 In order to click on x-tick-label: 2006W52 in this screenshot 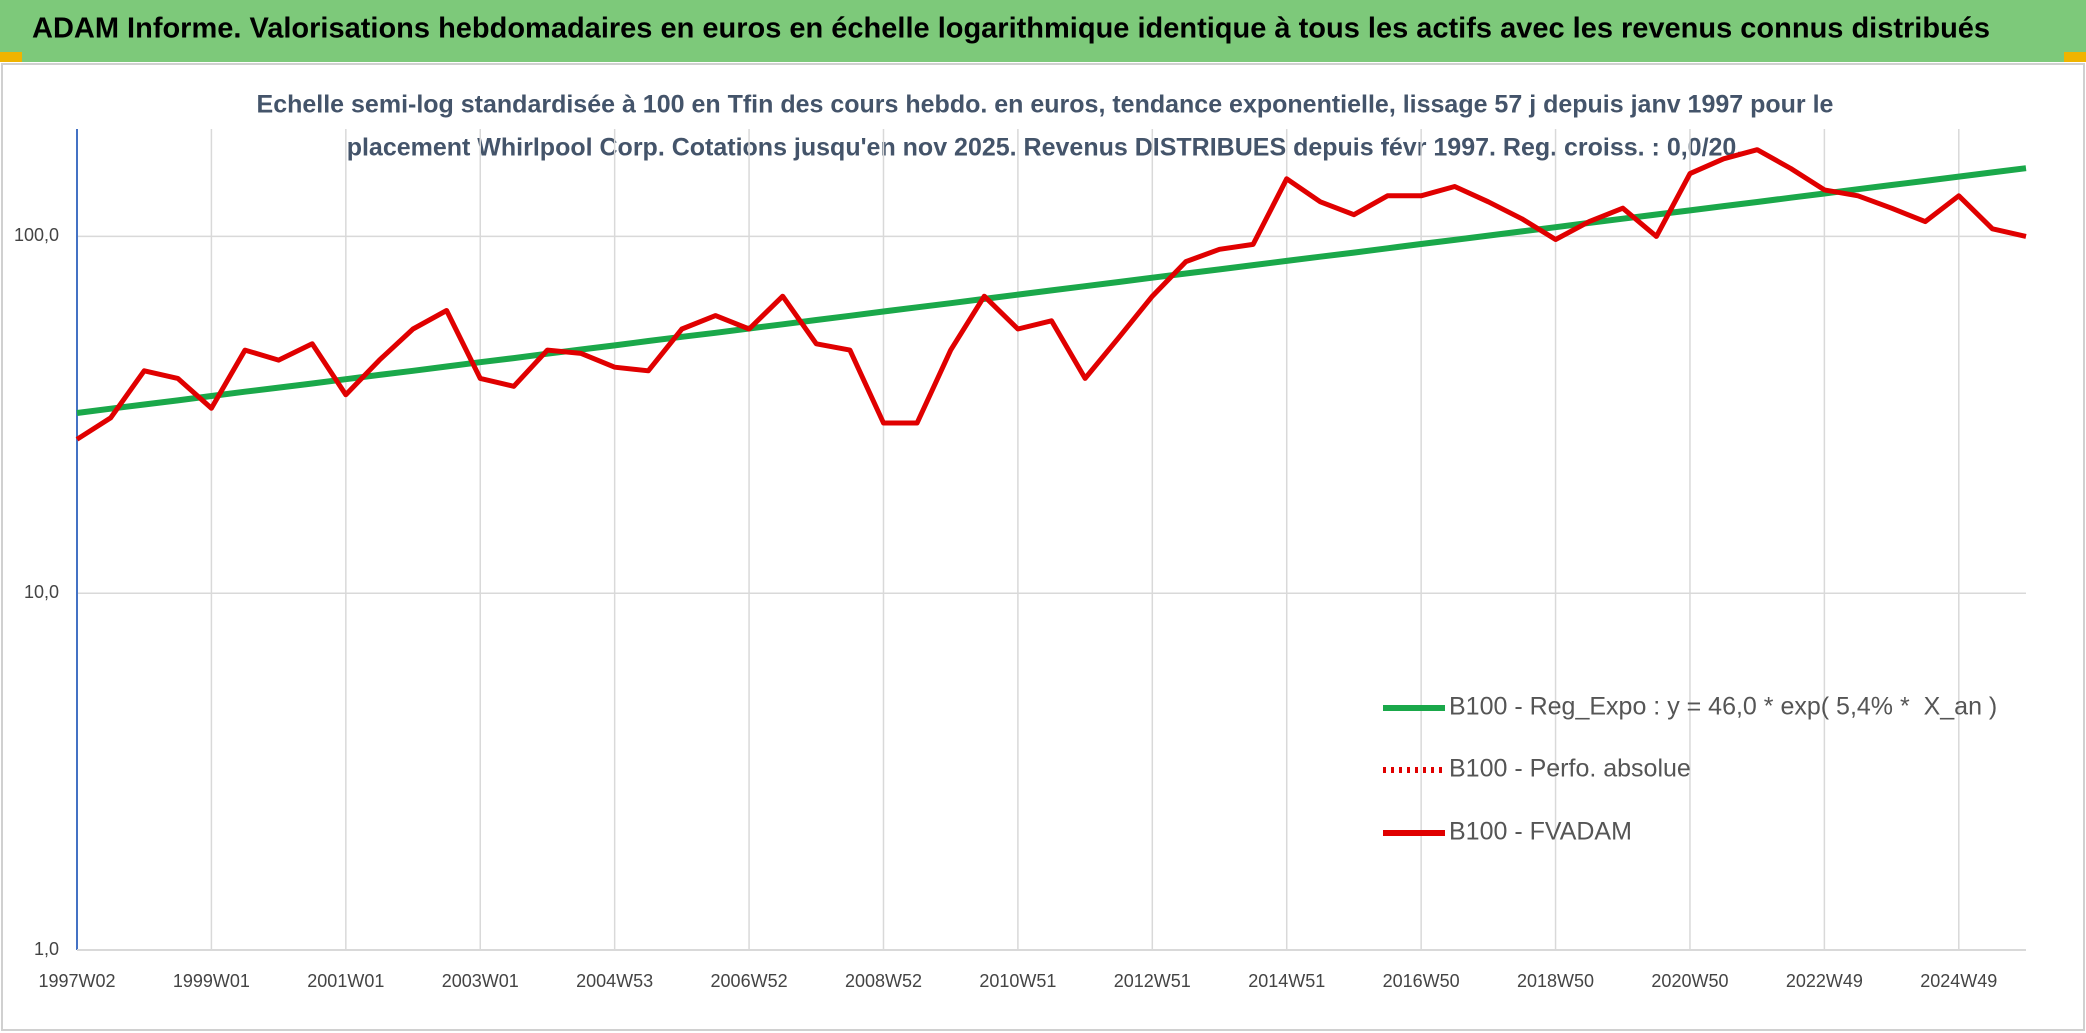, I will do `click(749, 981)`.